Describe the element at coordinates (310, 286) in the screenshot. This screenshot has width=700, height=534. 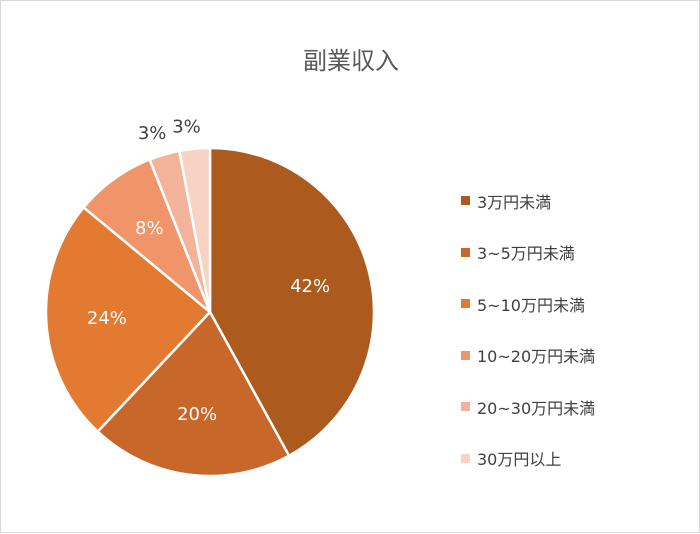
I see `data-label-1: 42%` at that location.